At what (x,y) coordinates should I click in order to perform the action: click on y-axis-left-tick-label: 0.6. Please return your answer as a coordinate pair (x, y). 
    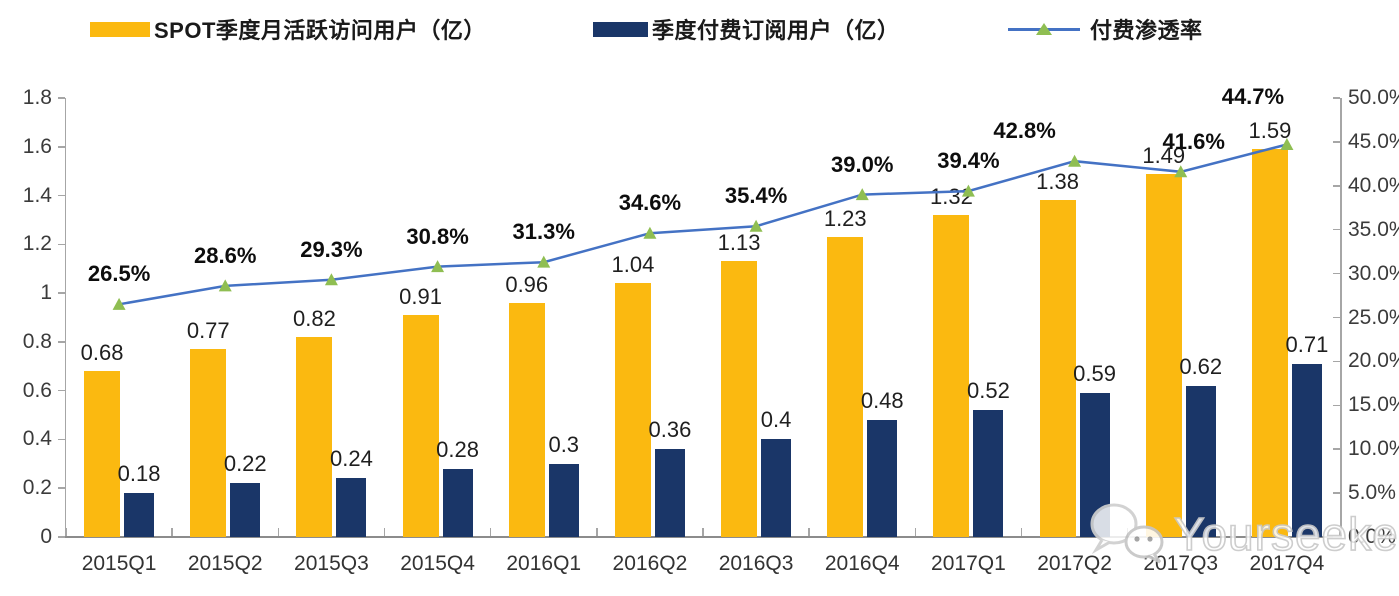
    Looking at the image, I should click on (37, 390).